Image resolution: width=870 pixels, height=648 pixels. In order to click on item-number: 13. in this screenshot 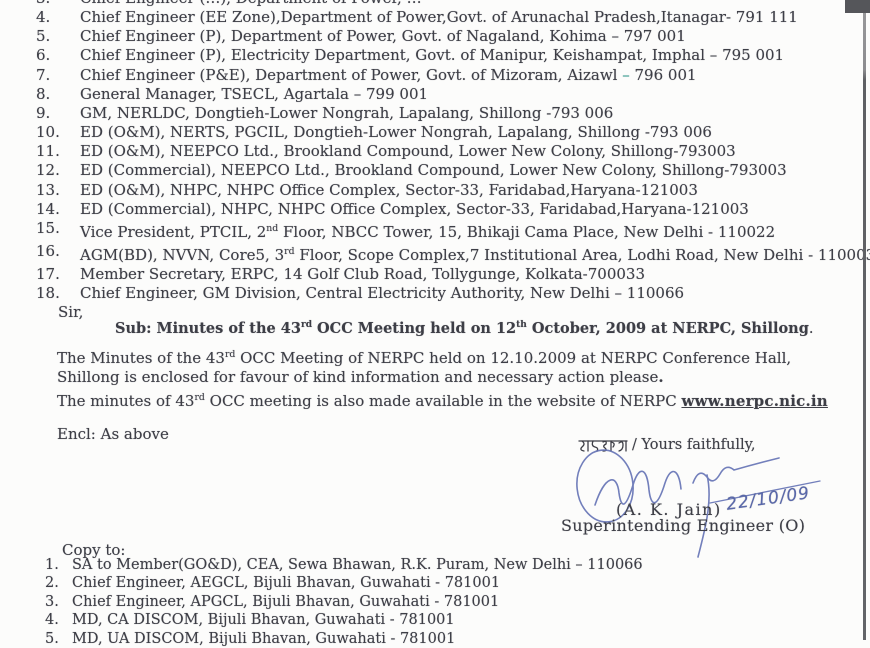, I will do `click(48, 189)`.